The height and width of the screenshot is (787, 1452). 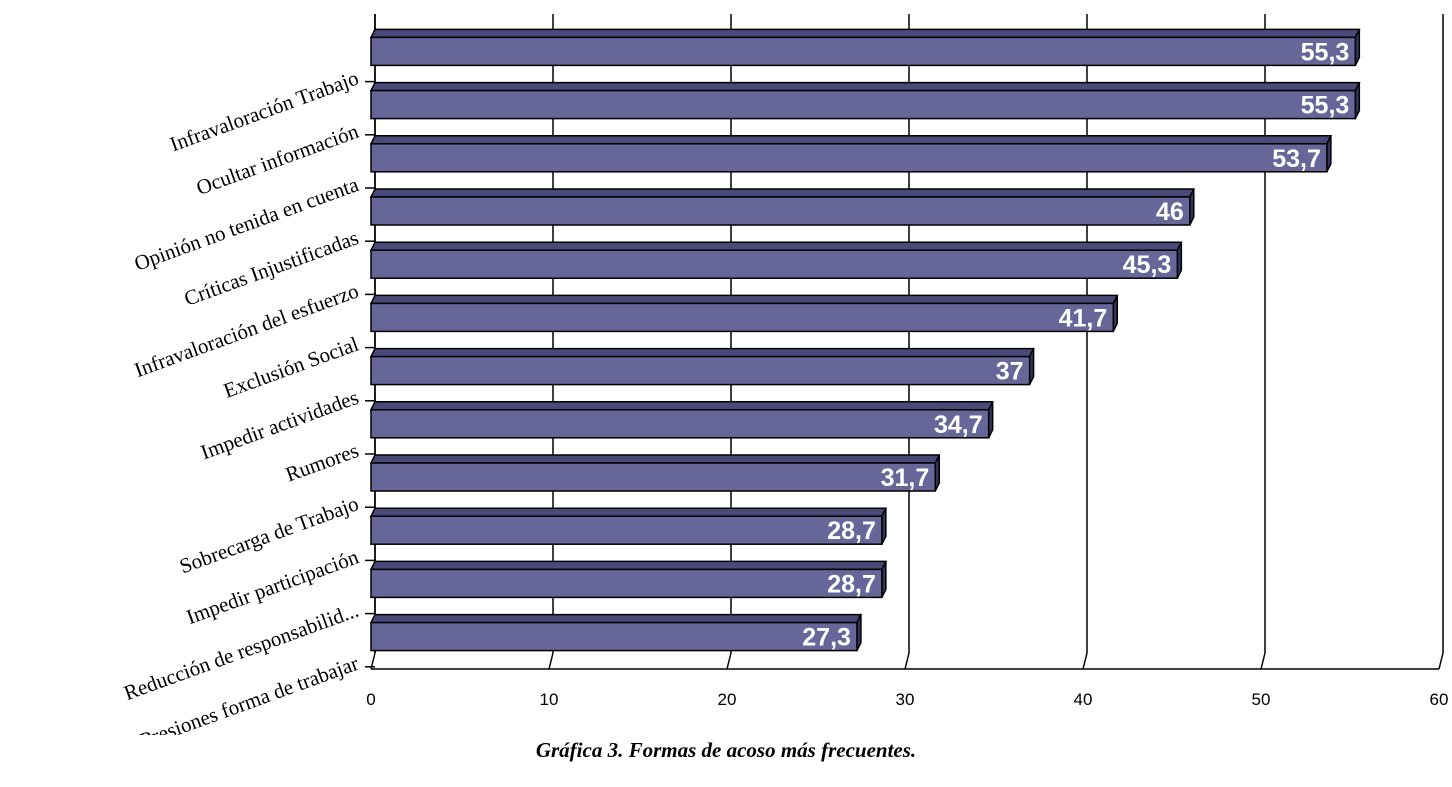 What do you see at coordinates (321, 462) in the screenshot?
I see `category-label: Rumores` at bounding box center [321, 462].